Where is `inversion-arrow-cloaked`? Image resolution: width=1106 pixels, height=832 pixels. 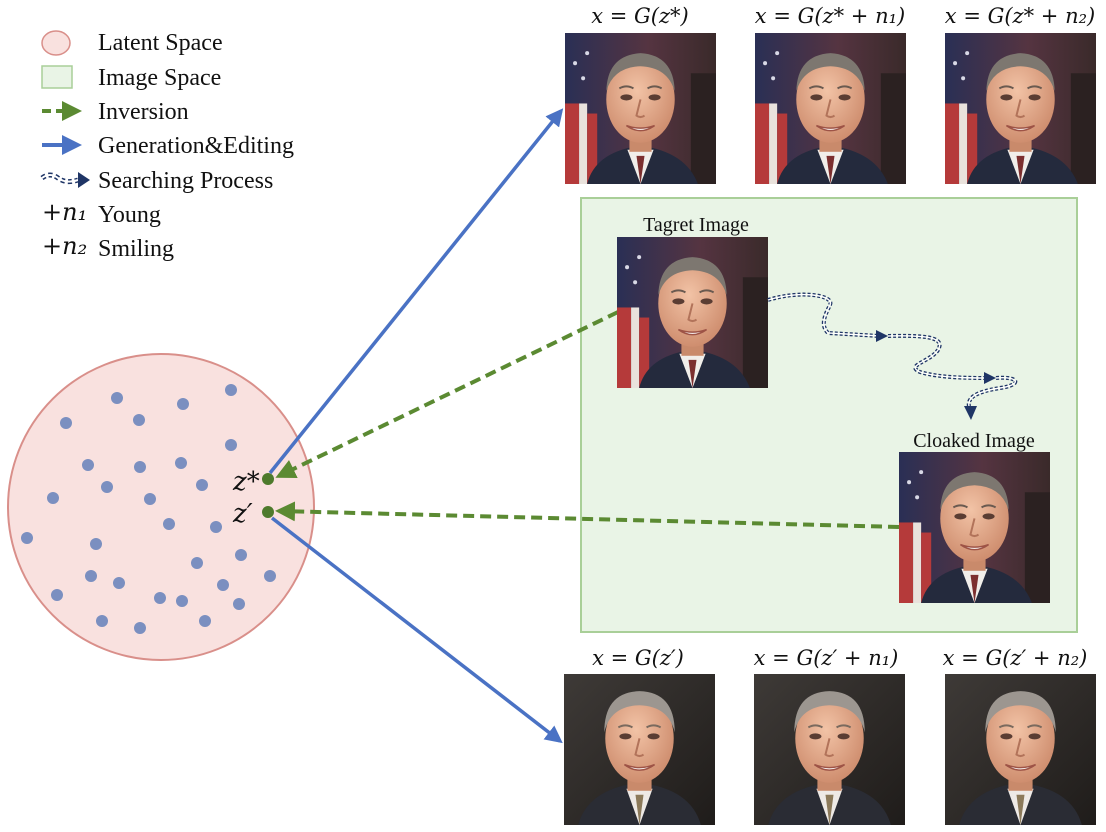
inversion-arrow-cloaked is located at coordinates (587, 515).